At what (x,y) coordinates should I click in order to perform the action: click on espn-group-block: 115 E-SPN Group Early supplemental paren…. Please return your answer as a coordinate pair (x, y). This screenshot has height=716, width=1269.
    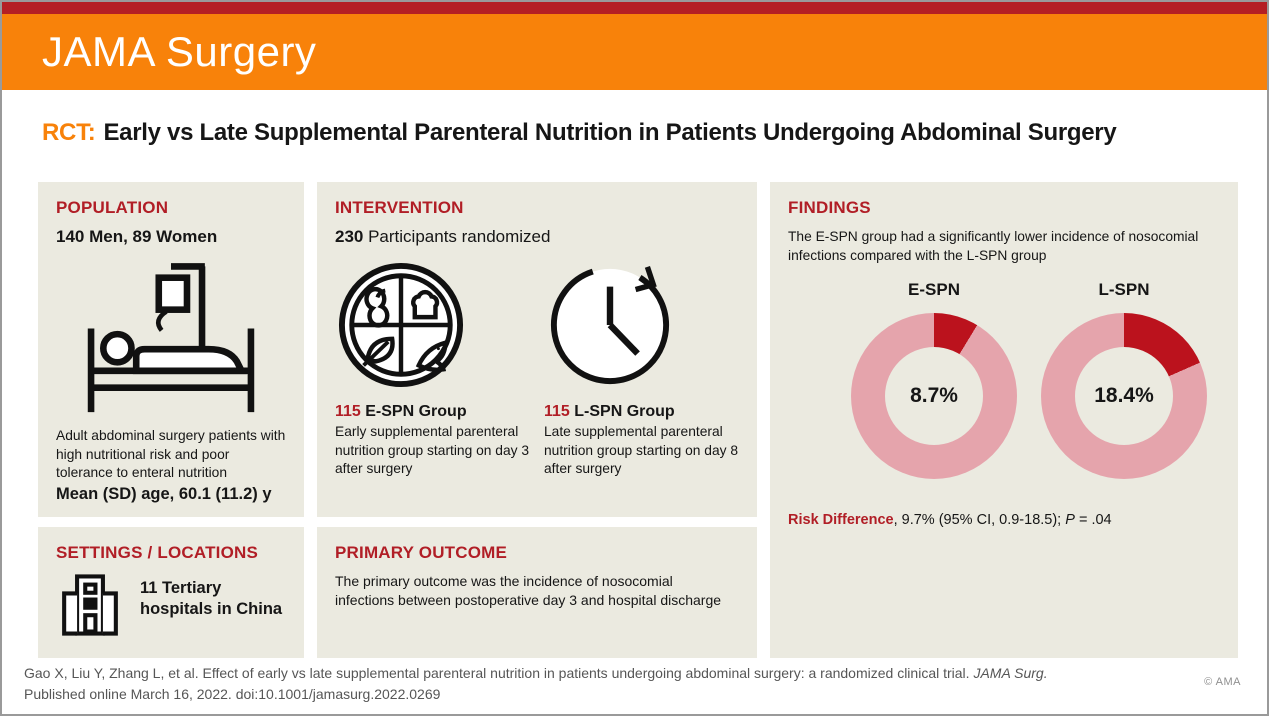
    Looking at the image, I should click on (432, 368).